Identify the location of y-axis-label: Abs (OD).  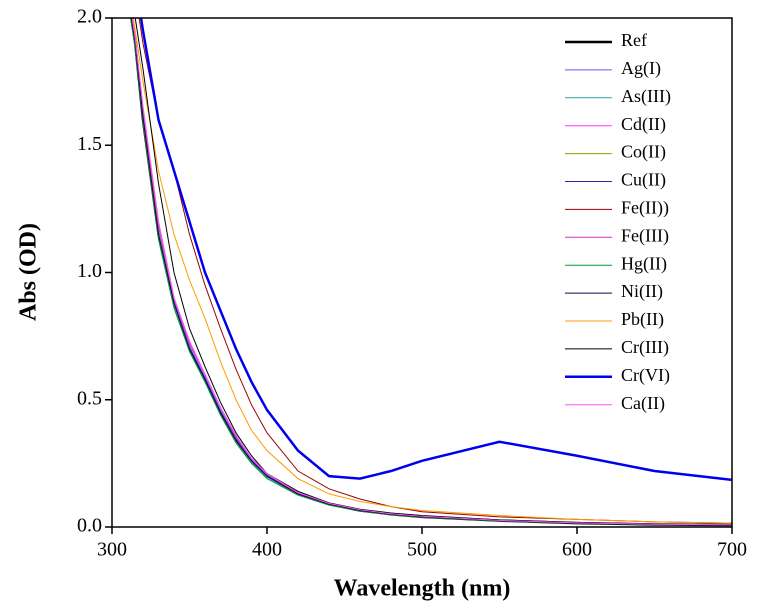
(29, 272).